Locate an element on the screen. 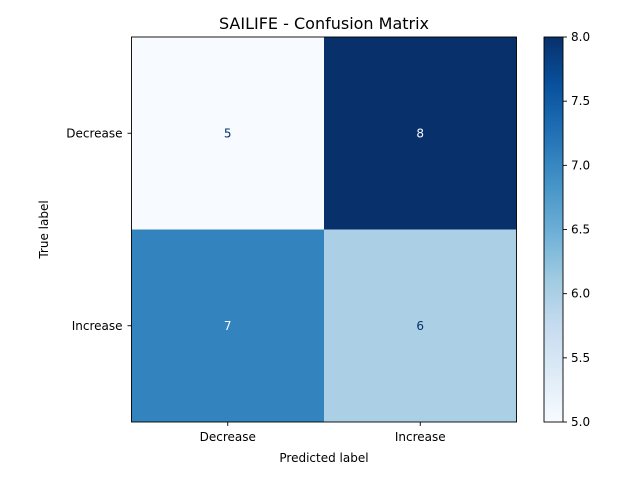 The image size is (640, 480). colorbar-ticks: 5.0 5.5 6.0 6.5 7.0 7.5 8.0 is located at coordinates (576, 229).